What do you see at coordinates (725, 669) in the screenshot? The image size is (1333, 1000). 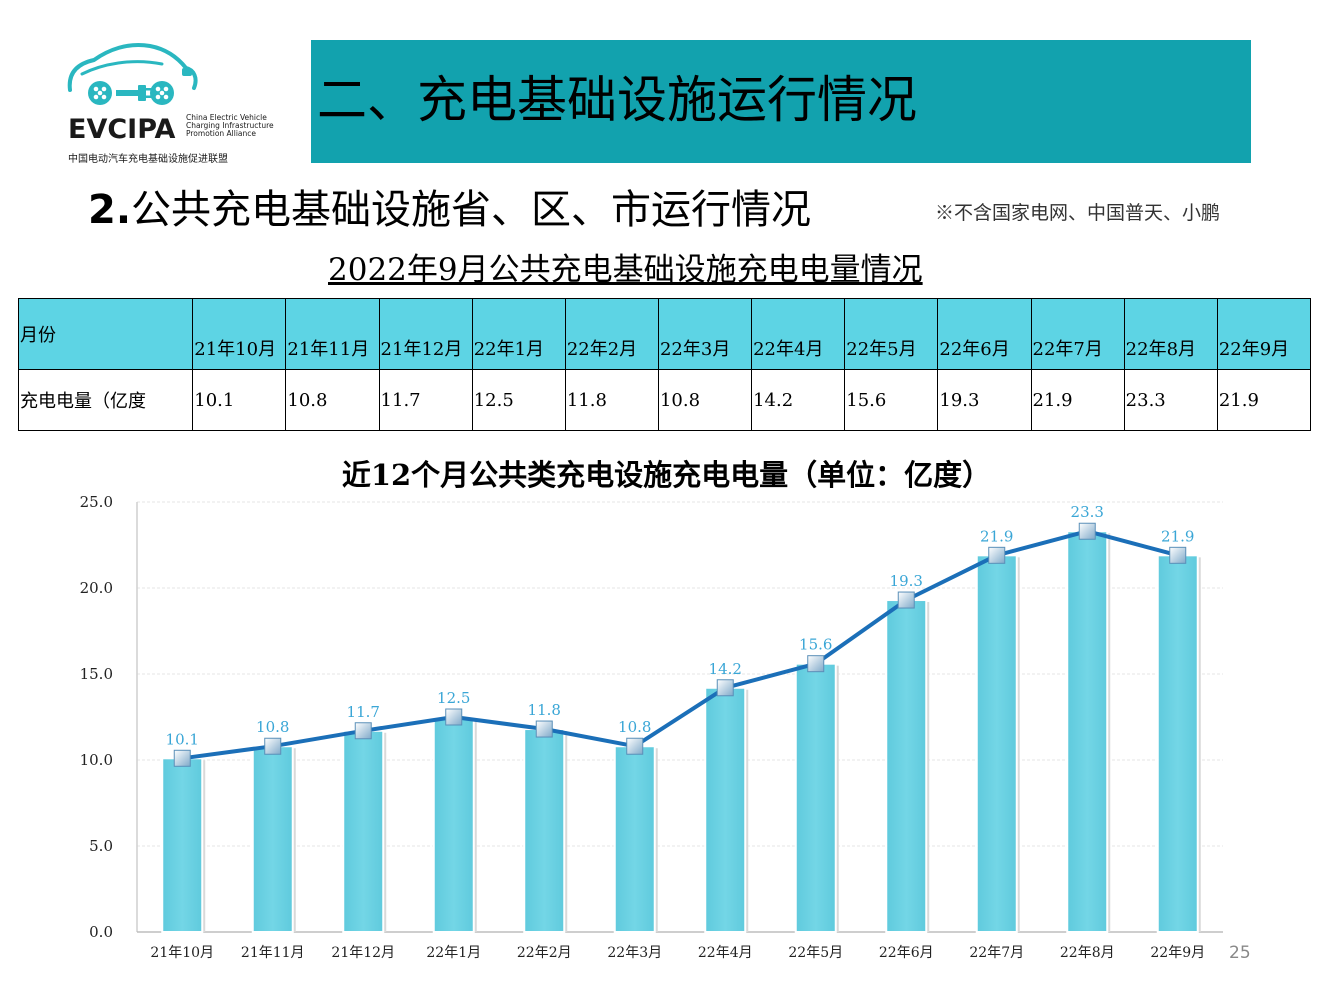 I see `data-label: 14.2` at bounding box center [725, 669].